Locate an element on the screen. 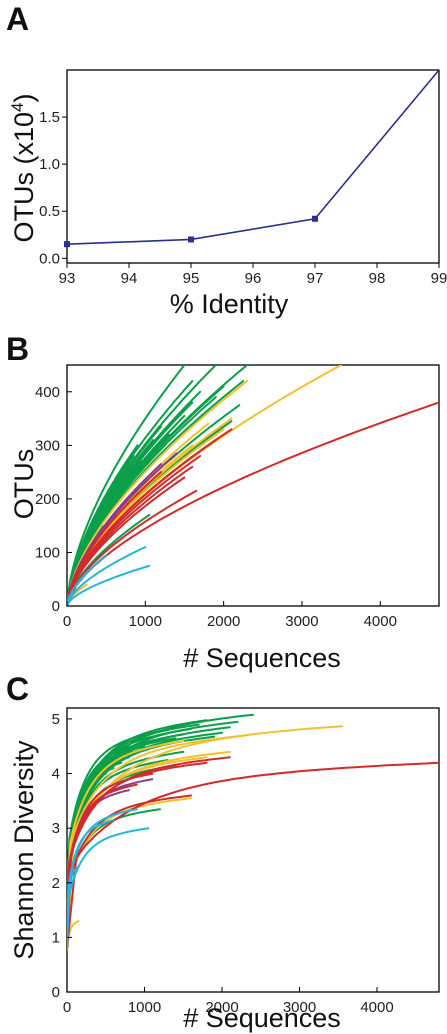 Image resolution: width=447 pixels, height=1034 pixels. panel-b-x-tick-label: 3000 is located at coordinates (301, 621).